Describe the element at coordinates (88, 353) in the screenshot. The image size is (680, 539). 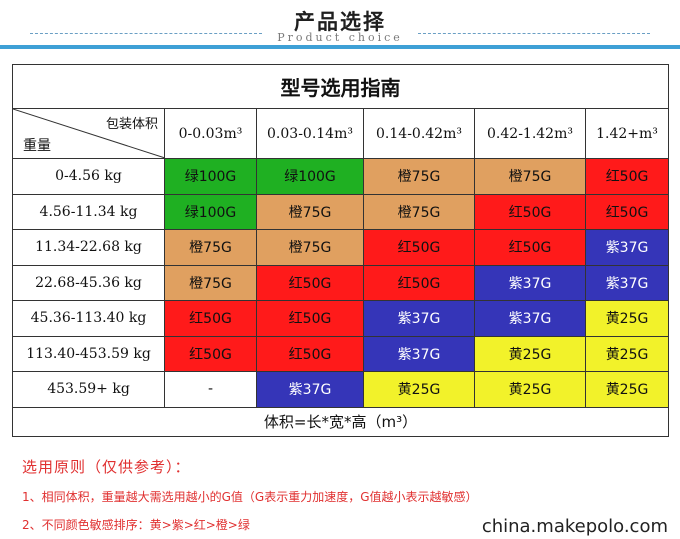
I see `weight-range: 113.40-453.59 kg` at that location.